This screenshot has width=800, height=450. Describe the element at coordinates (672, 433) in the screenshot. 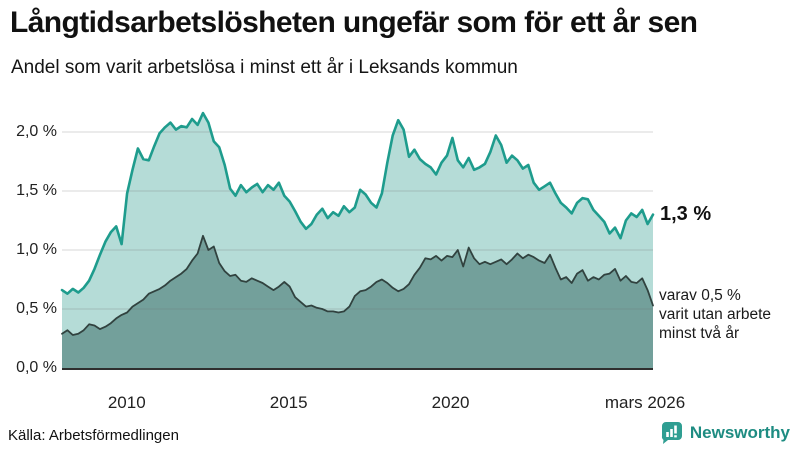

I see `newsworthy-barchart-icon` at that location.